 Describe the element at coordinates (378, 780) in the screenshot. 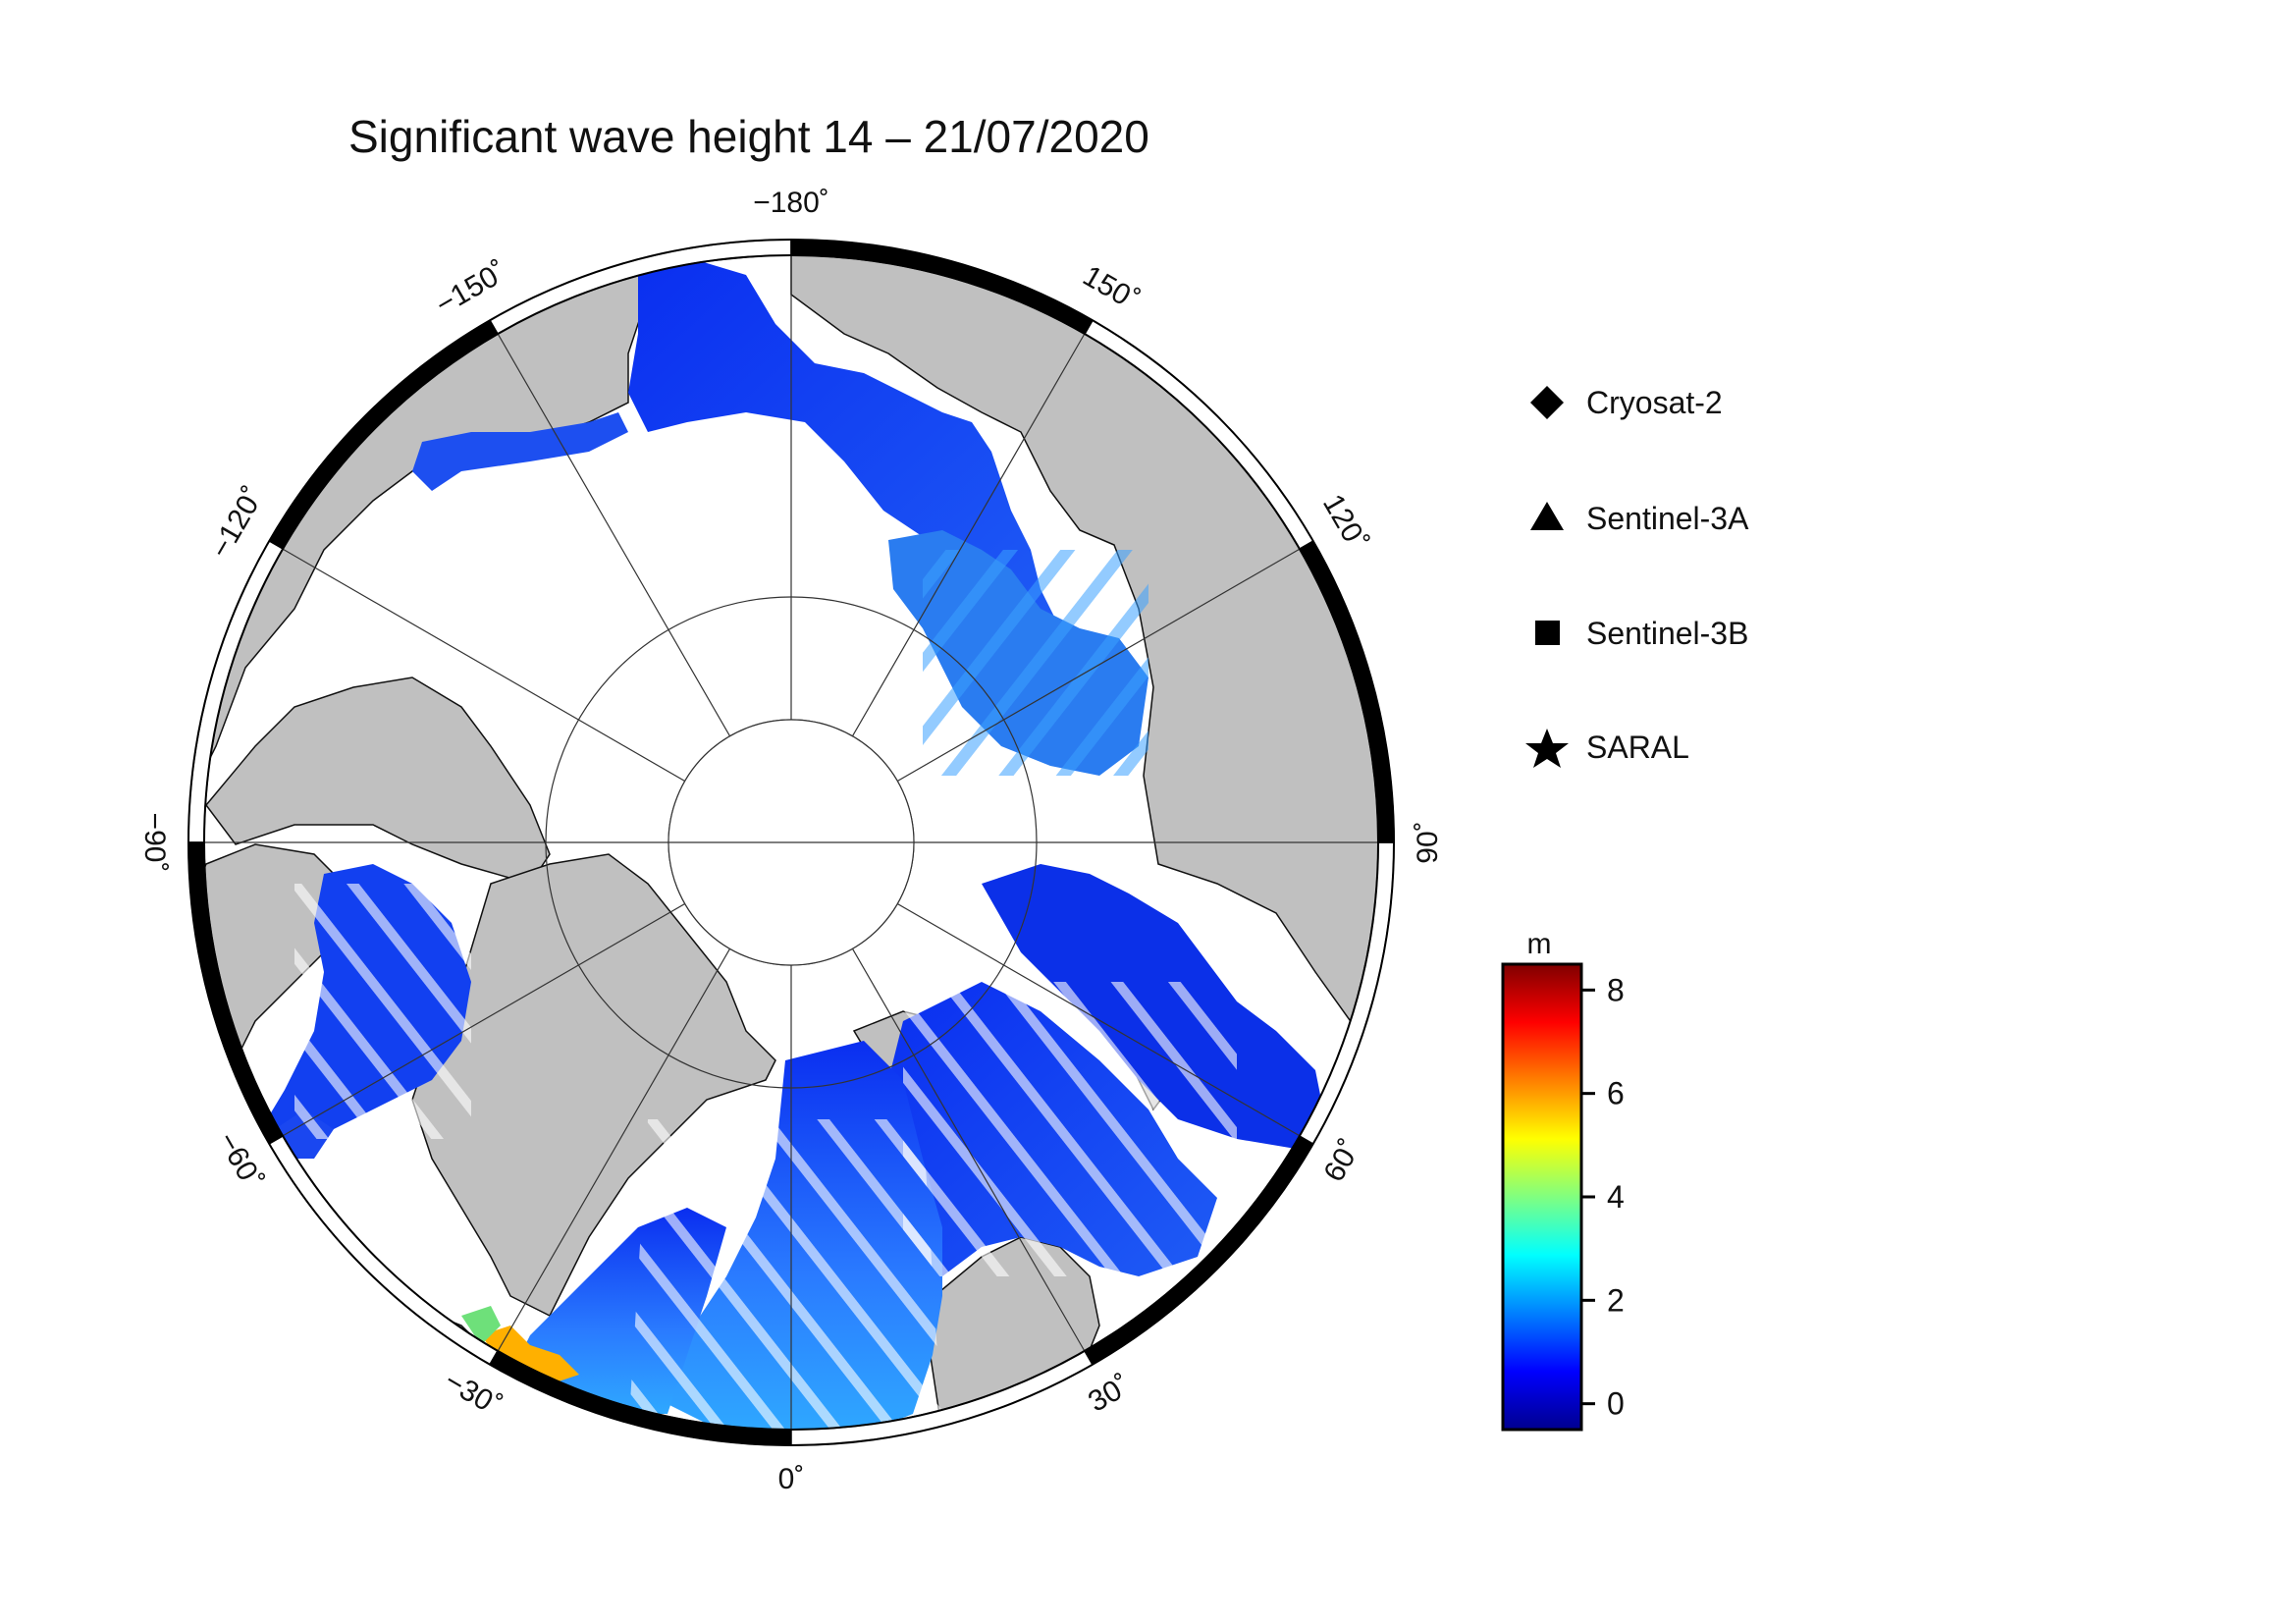

I see `land-canadian-archipelago` at that location.